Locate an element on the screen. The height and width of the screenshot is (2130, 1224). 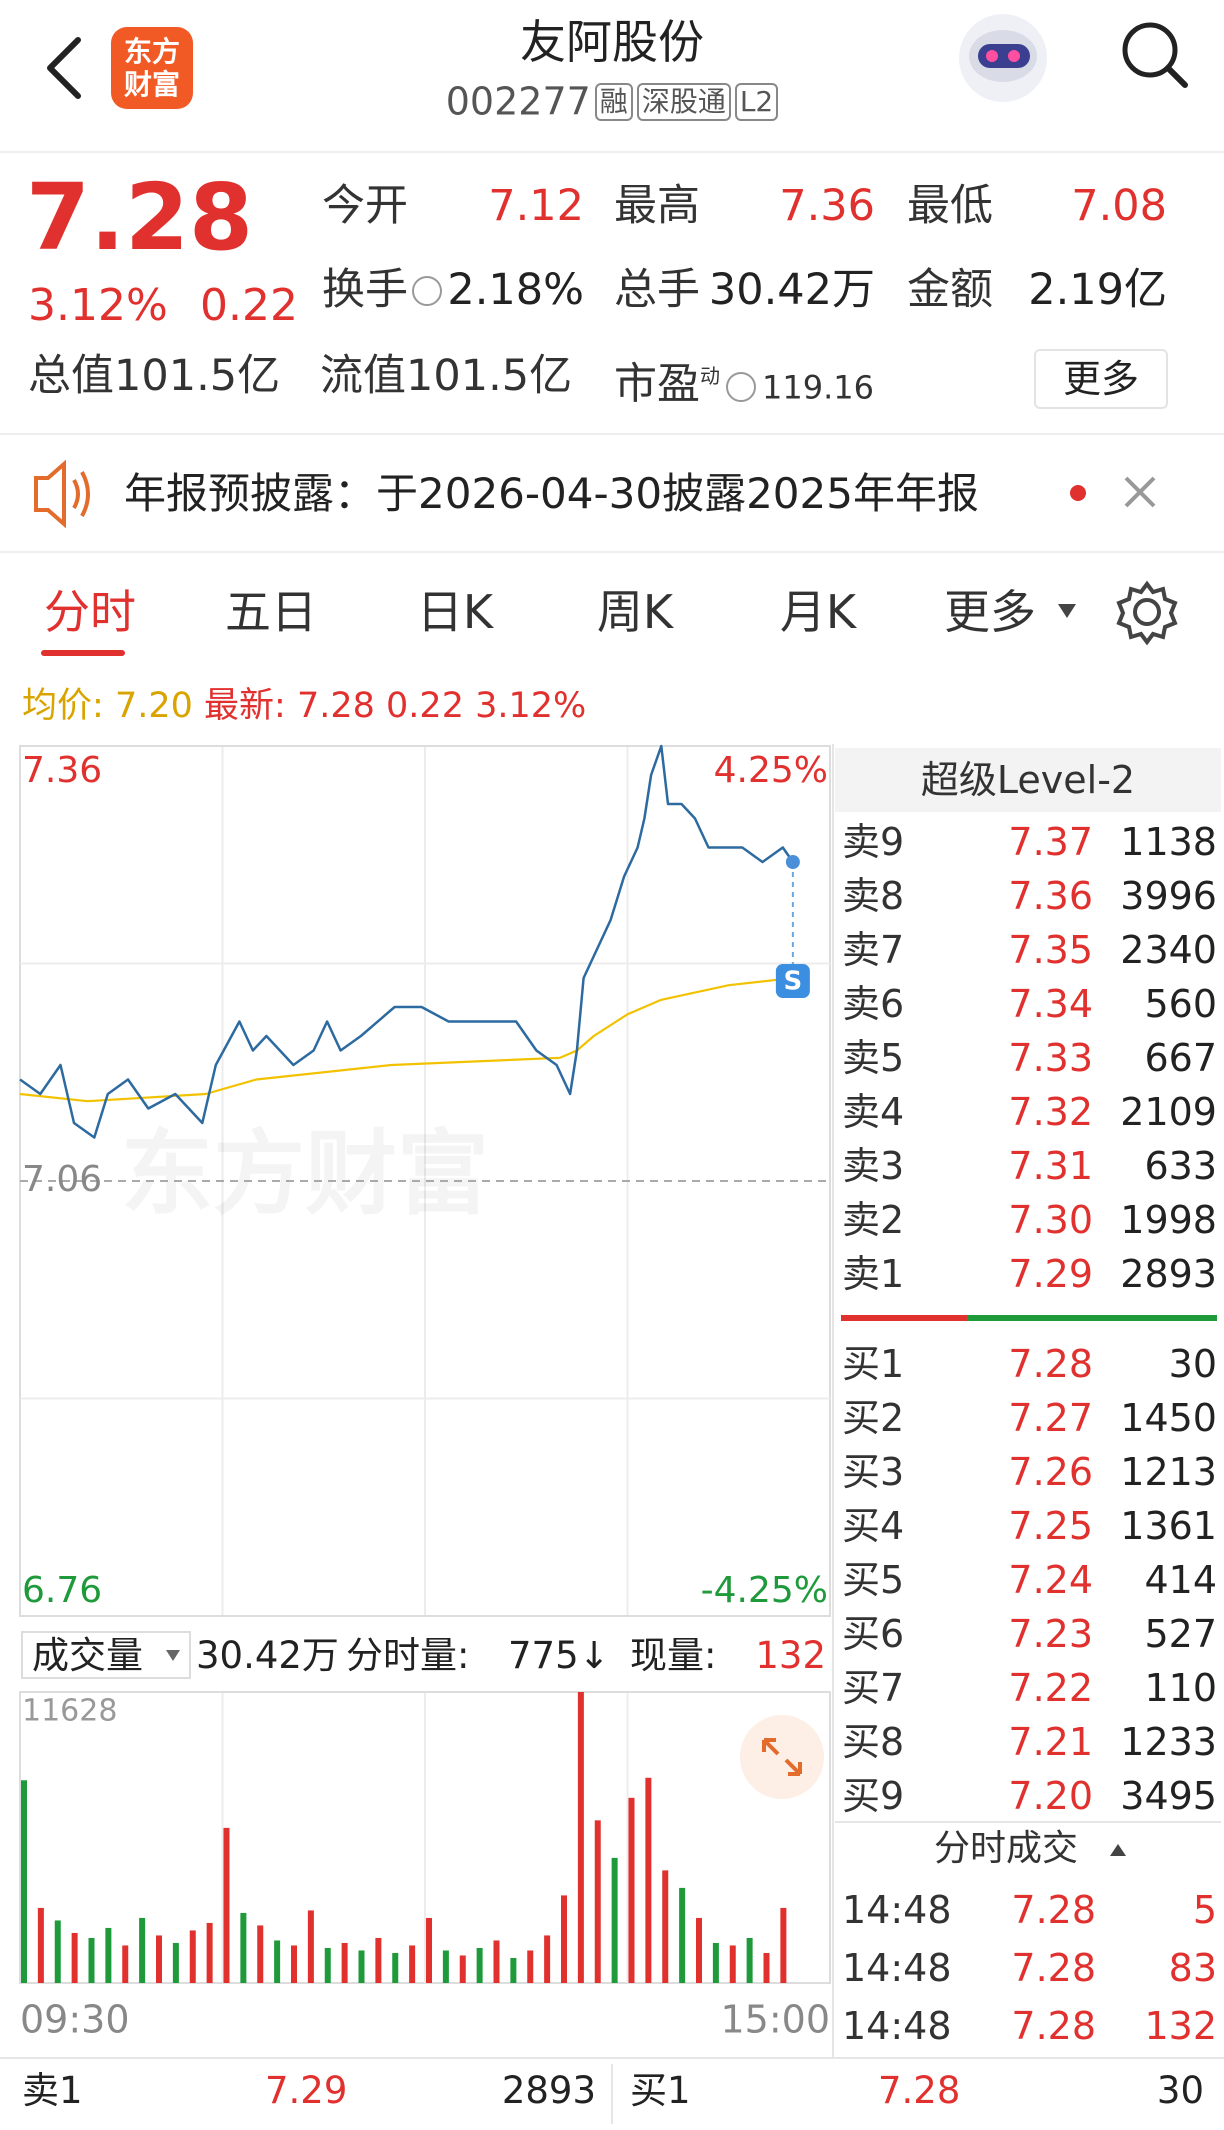
ask-volume: 1138 is located at coordinates (1168, 842).